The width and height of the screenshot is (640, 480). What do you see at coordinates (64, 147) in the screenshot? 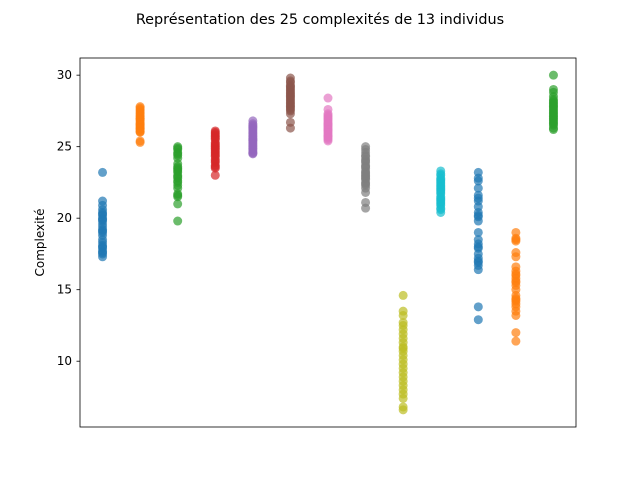
I see `y-tick-label: 25` at bounding box center [64, 147].